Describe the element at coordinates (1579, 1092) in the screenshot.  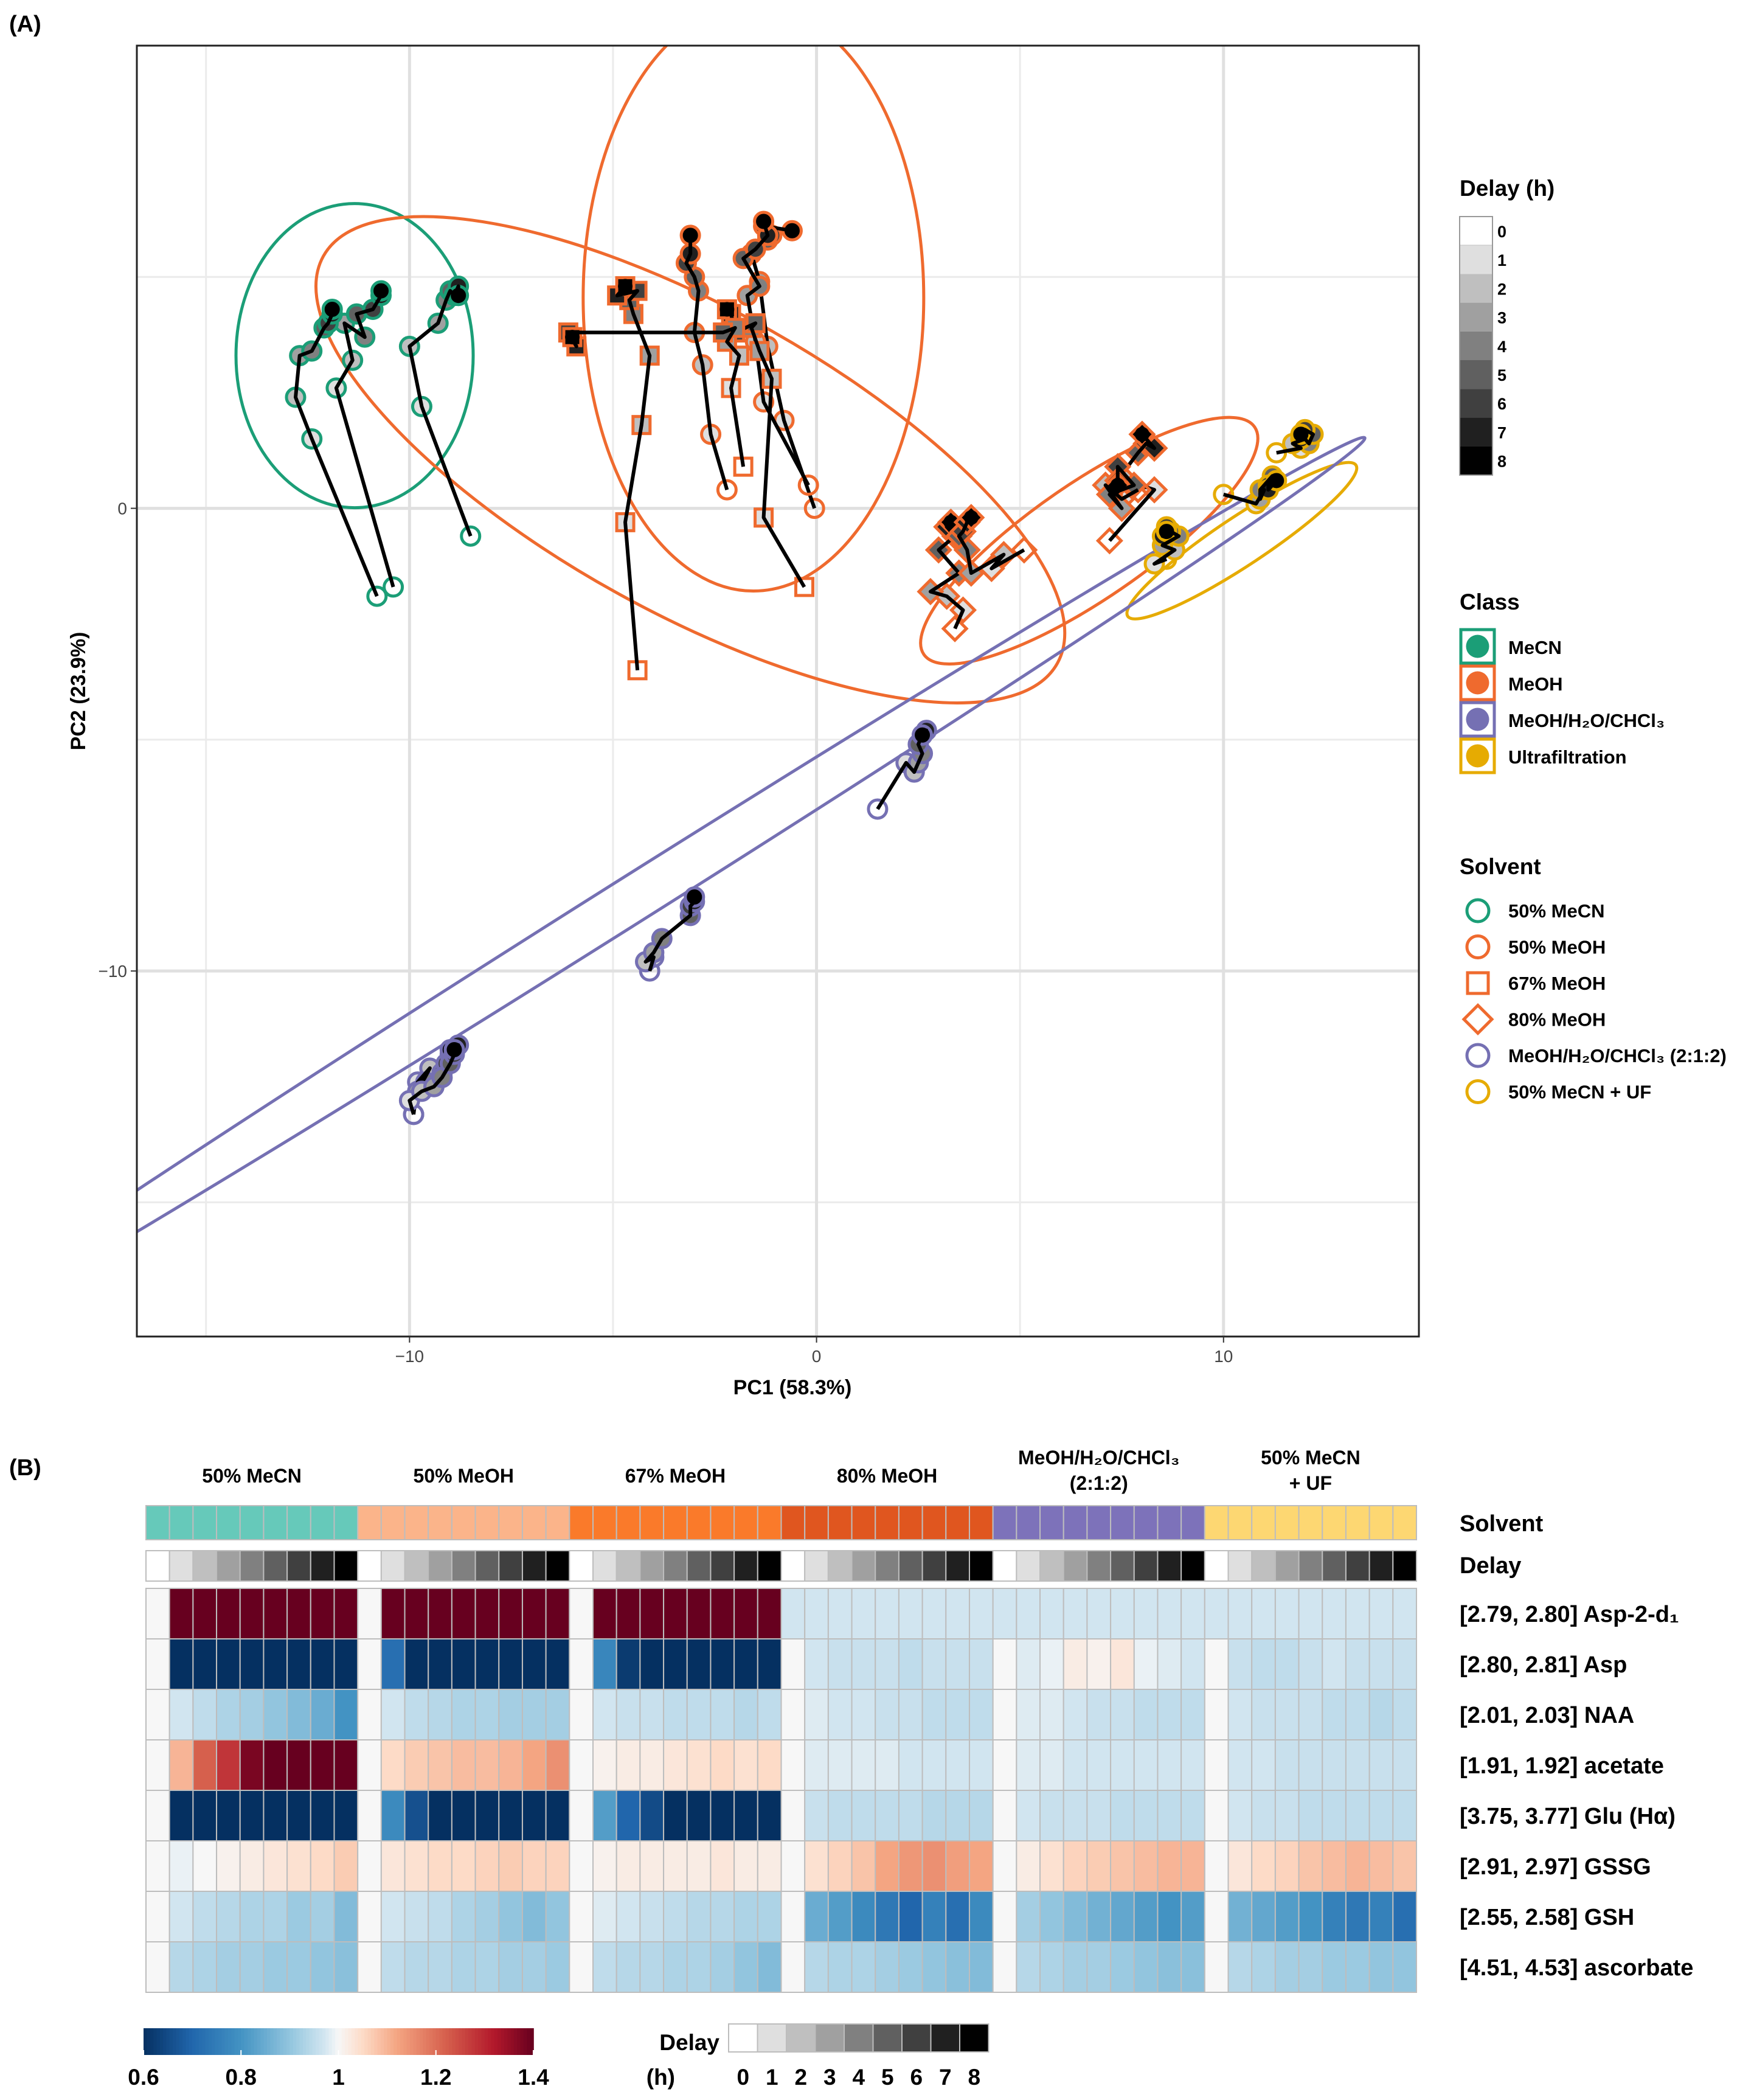
I see `solvent-label: 50% MeCN + UF` at that location.